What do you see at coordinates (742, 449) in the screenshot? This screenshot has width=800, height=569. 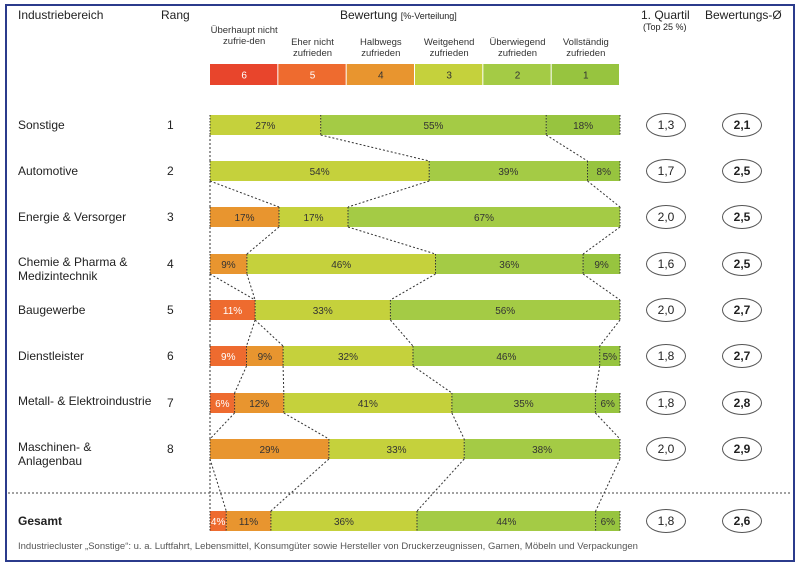 I see `average-value: 2,9` at bounding box center [742, 449].